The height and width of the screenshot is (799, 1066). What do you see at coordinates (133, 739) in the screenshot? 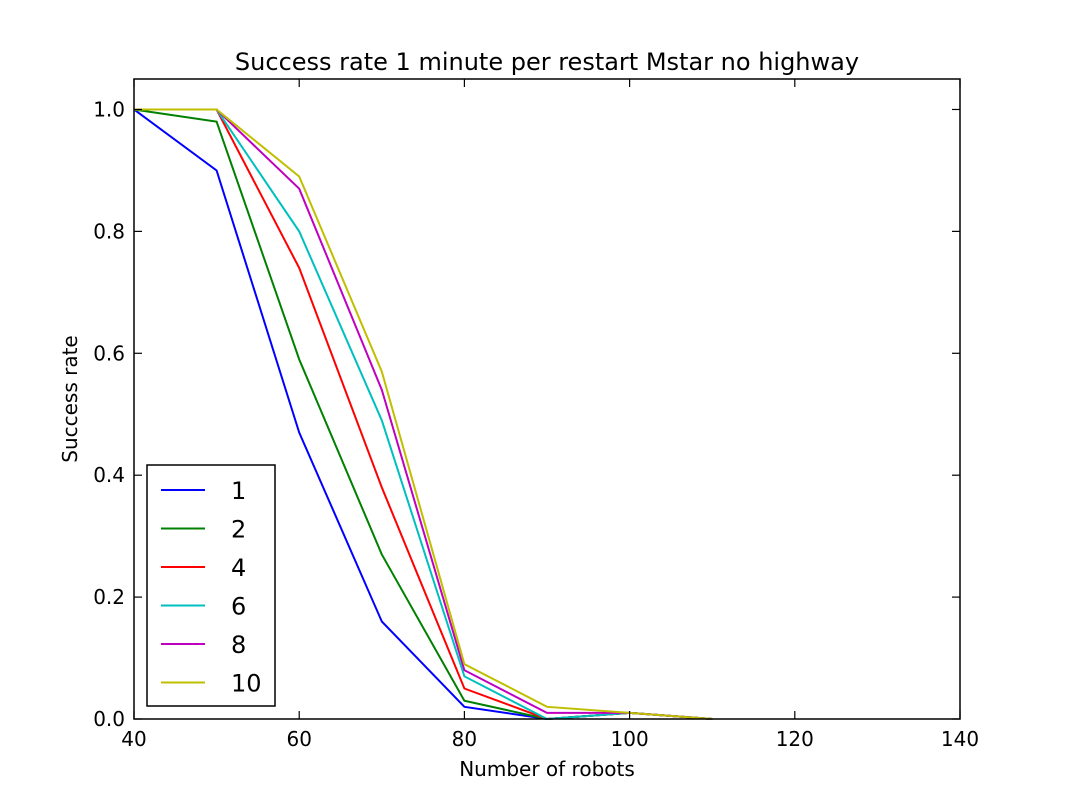
I see `x-tick-label: 40` at bounding box center [133, 739].